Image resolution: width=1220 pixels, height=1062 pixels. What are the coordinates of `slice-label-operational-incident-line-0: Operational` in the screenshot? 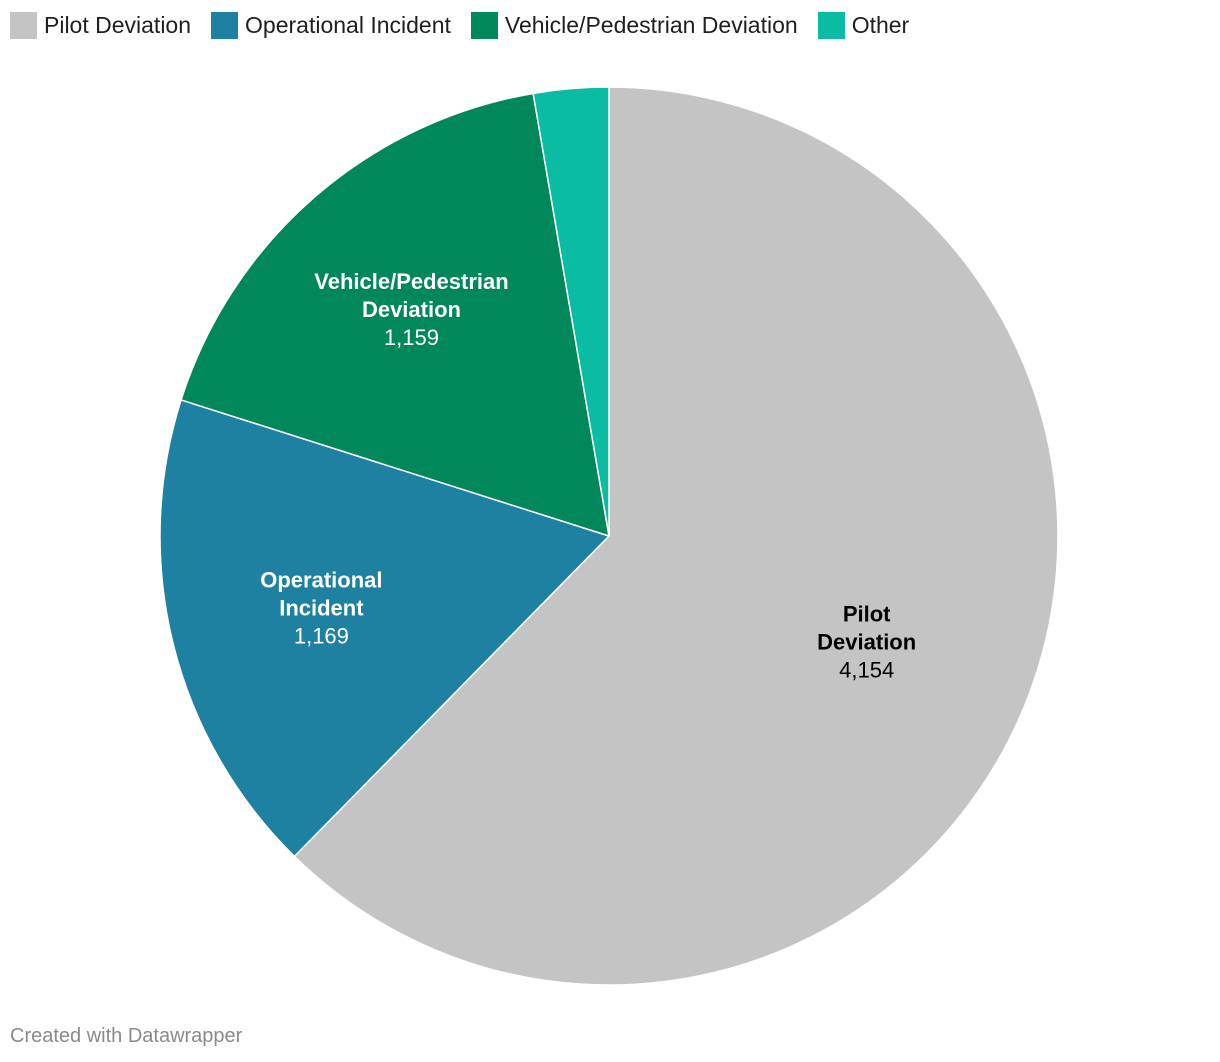 It's located at (321, 579).